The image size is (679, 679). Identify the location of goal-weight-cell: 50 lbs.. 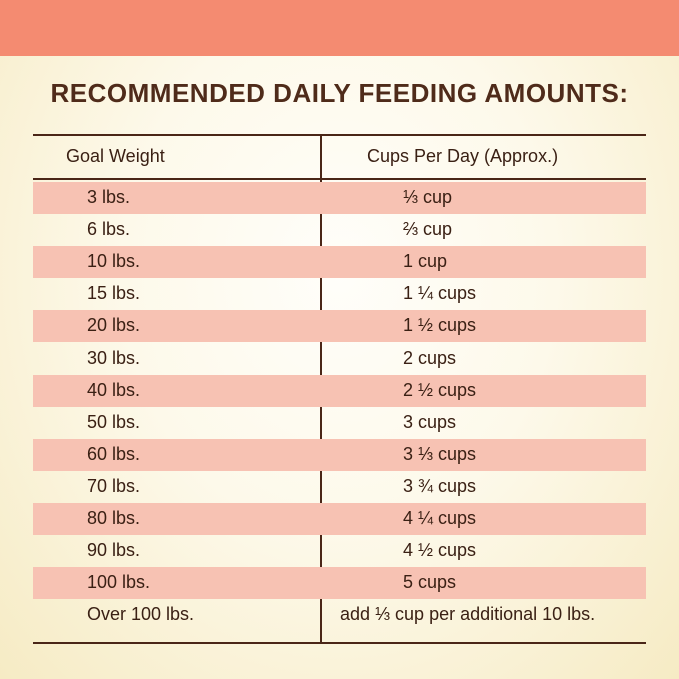
(114, 421).